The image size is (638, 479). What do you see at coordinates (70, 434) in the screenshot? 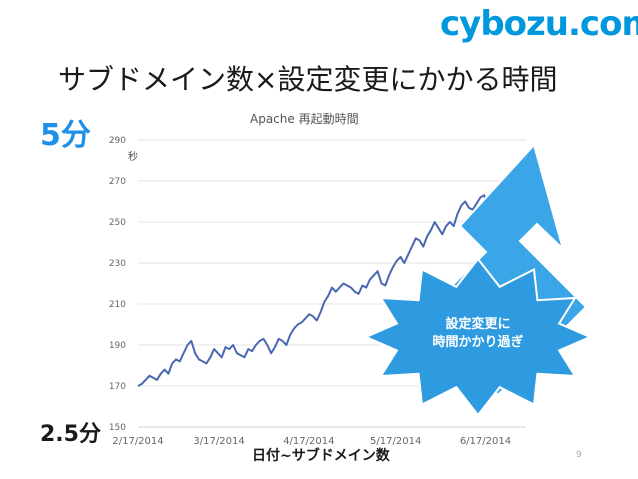
I see `bottom-time-label: 2.5分` at bounding box center [70, 434].